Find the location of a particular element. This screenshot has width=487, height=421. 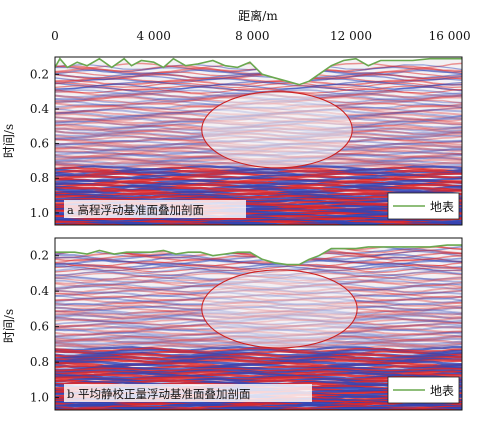

panel-b-above-surface is located at coordinates (258, 251).